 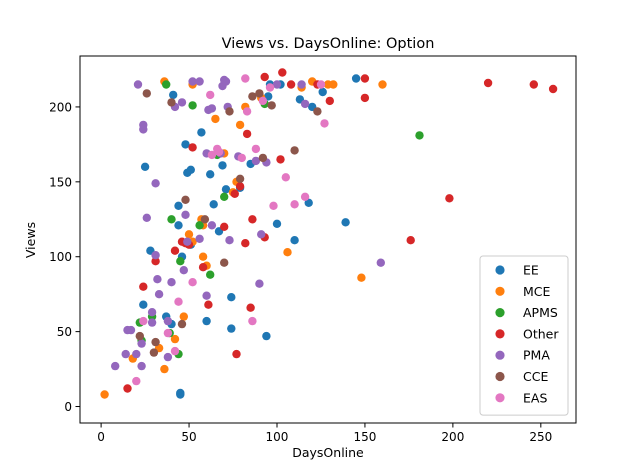 I want to click on x-tick-label: 150, so click(x=364, y=437).